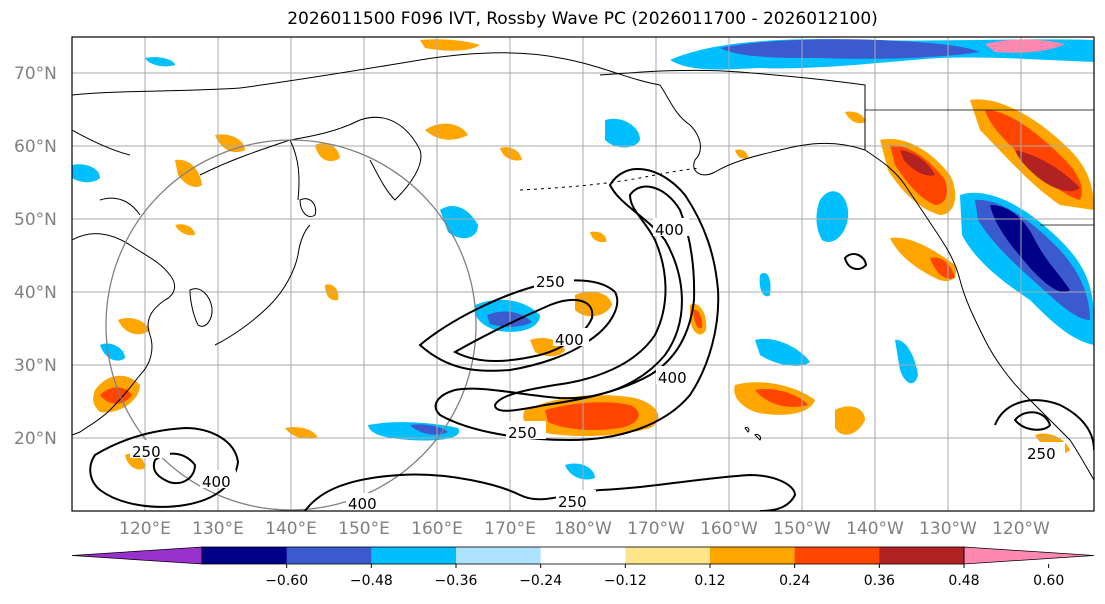  What do you see at coordinates (598, 237) in the screenshot?
I see `patch-asia-orange12` at bounding box center [598, 237].